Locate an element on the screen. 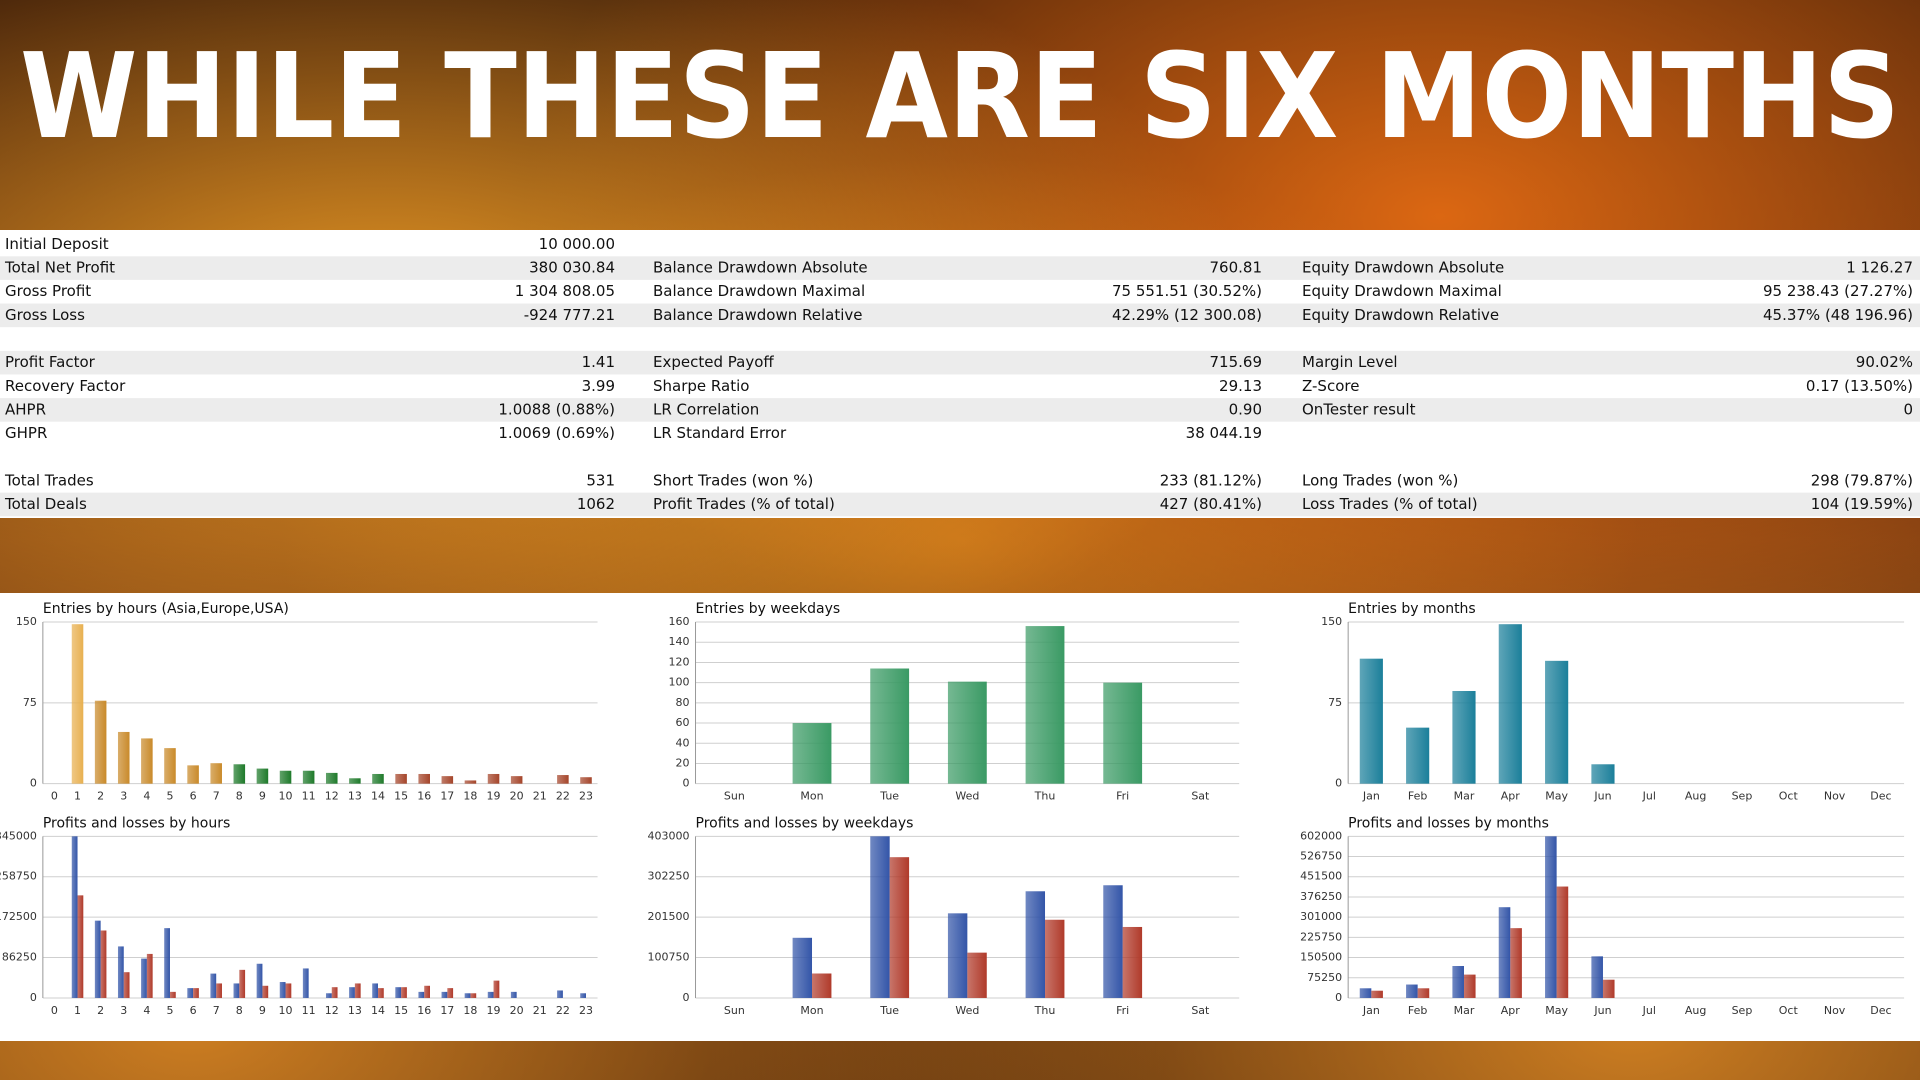 The width and height of the screenshot is (1920, 1080). y-tick-label: 140 is located at coordinates (679, 641).